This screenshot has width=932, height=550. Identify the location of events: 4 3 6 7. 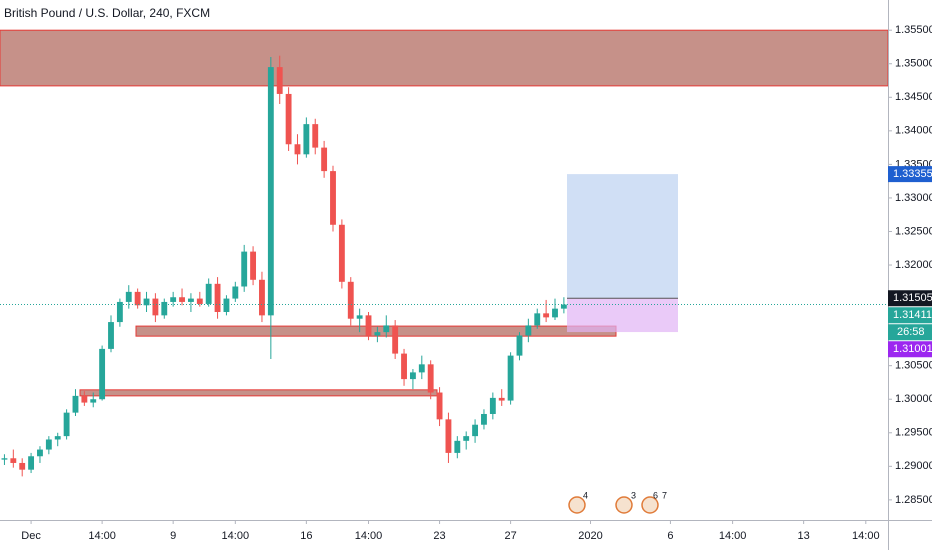
(617, 502).